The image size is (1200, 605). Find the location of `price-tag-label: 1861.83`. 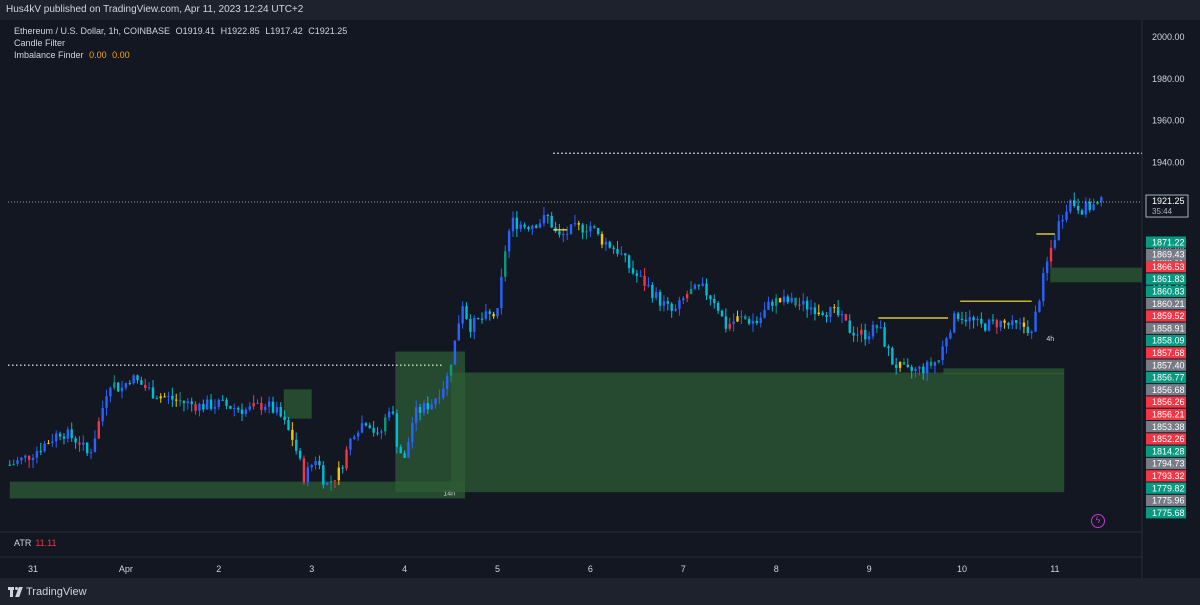

price-tag-label: 1861.83 is located at coordinates (1168, 279).